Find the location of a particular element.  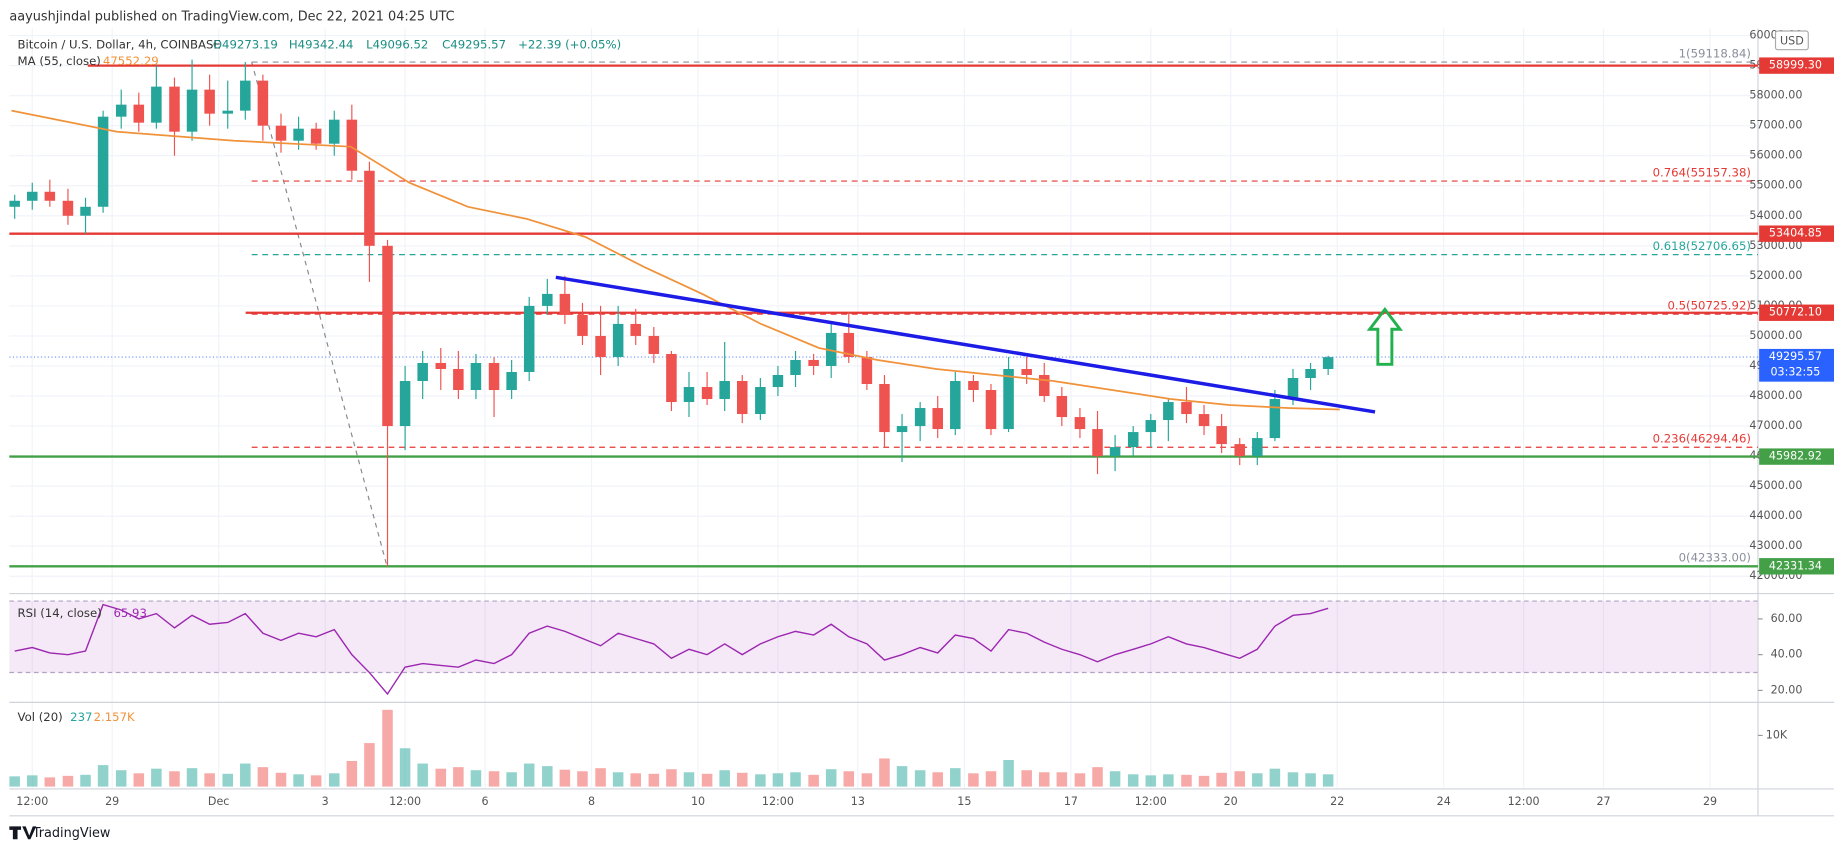

symbol-title: Bitcoin / U.S. Dollar, 4h, COINBASE is located at coordinates (119, 45).